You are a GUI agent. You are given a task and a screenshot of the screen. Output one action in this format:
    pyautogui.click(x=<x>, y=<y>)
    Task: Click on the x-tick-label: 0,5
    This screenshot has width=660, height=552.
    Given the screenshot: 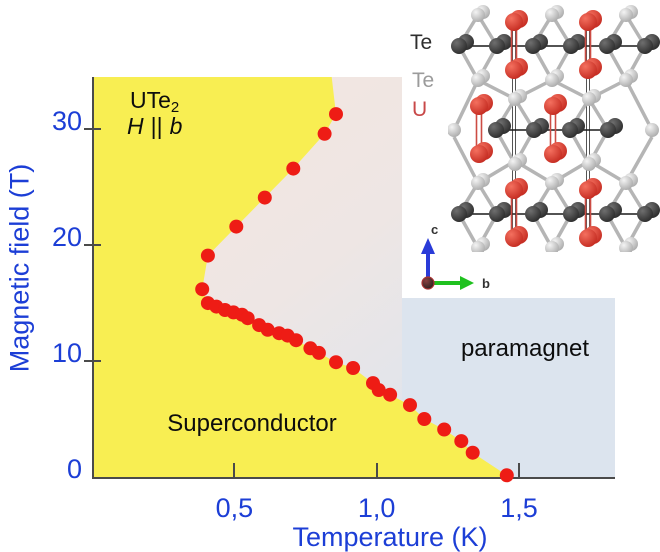 What is the action you would take?
    pyautogui.click(x=234, y=508)
    